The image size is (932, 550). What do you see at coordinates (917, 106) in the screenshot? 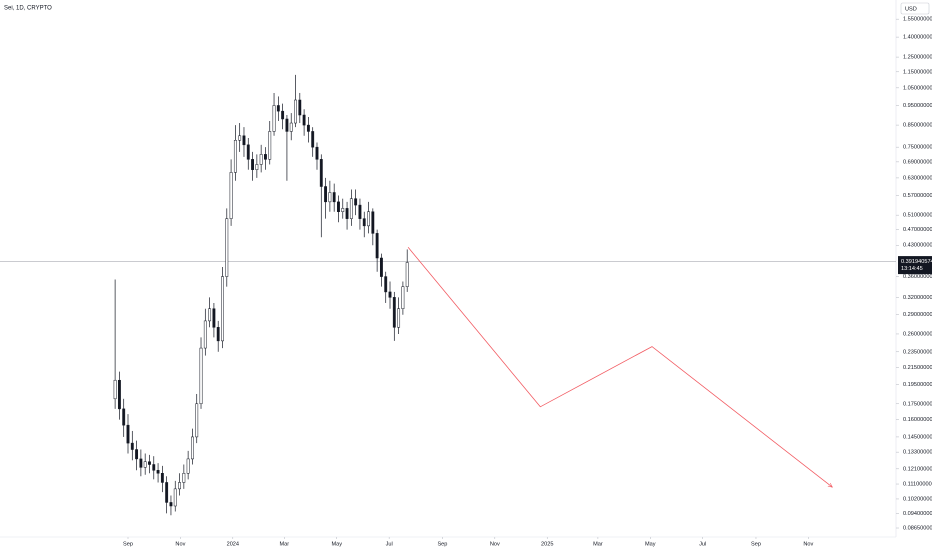
I see `y-tick-label: 0.95000000` at bounding box center [917, 106].